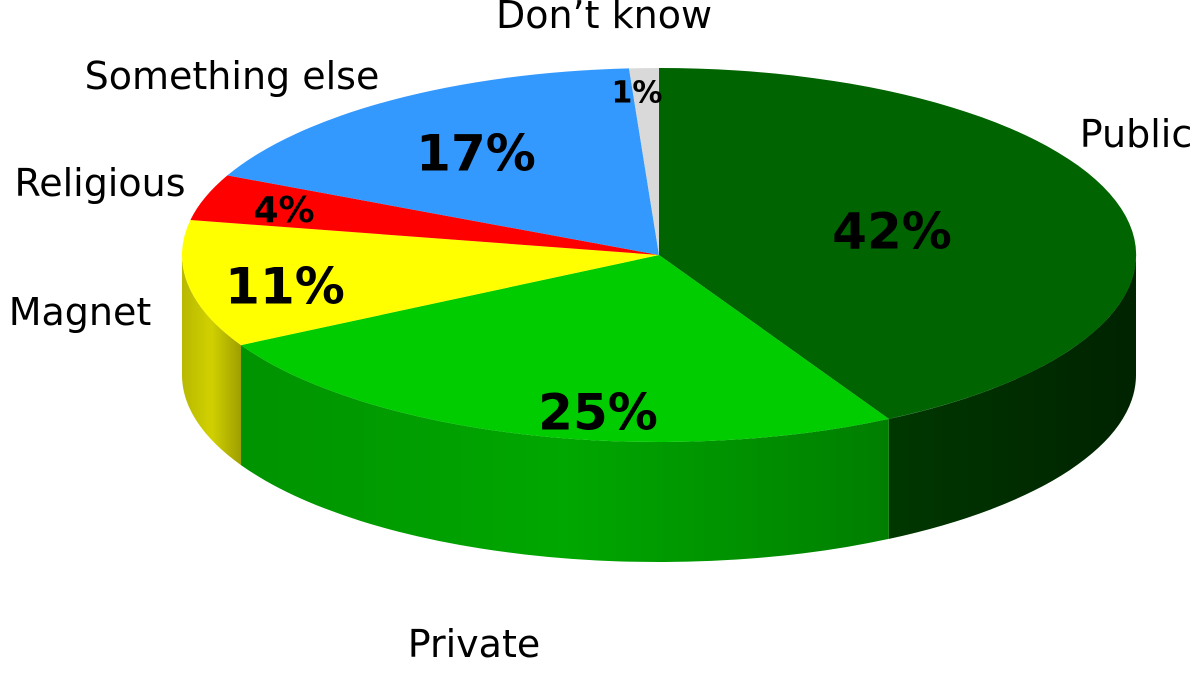 The height and width of the screenshot is (673, 1196). What do you see at coordinates (644, 161) in the screenshot?
I see `pie-slice-don-t-know` at bounding box center [644, 161].